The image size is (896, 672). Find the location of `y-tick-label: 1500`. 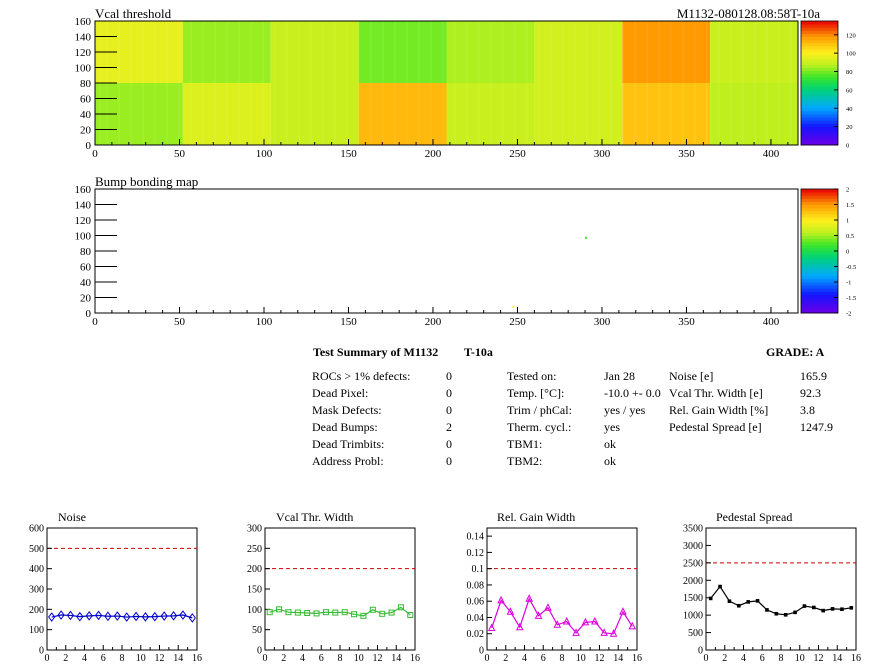

y-tick-label: 1500 is located at coordinates (693, 598).